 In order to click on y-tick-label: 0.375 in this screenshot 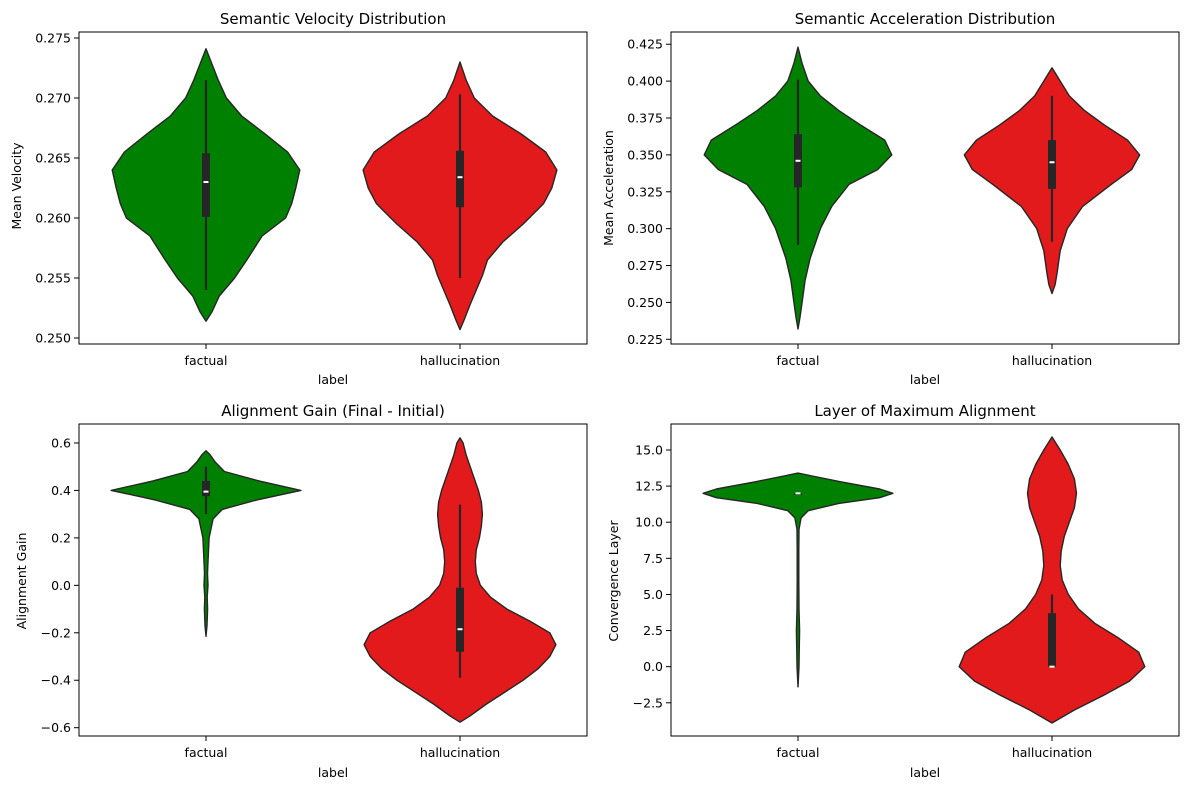, I will do `click(645, 118)`.